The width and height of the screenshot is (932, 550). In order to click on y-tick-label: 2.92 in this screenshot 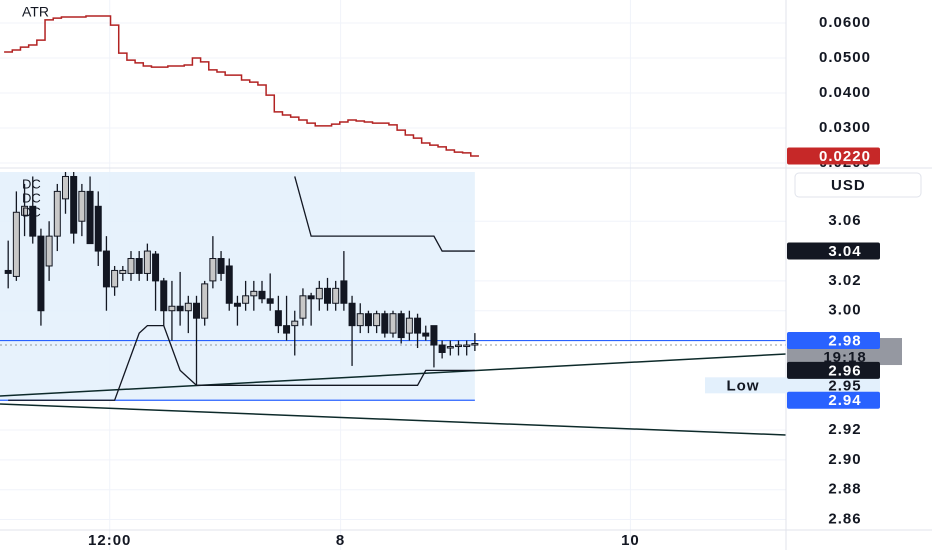, I will do `click(844, 429)`.